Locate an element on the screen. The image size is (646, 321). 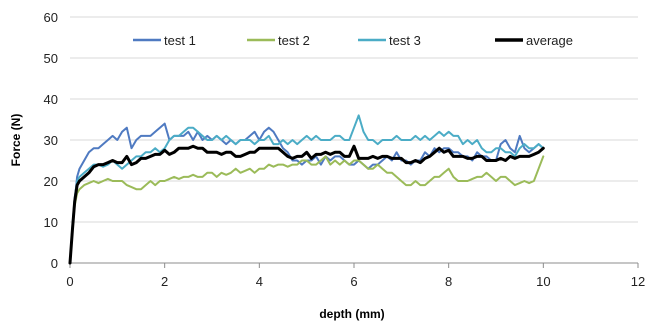
x-axis-title: depth (mm) is located at coordinates (351, 314).